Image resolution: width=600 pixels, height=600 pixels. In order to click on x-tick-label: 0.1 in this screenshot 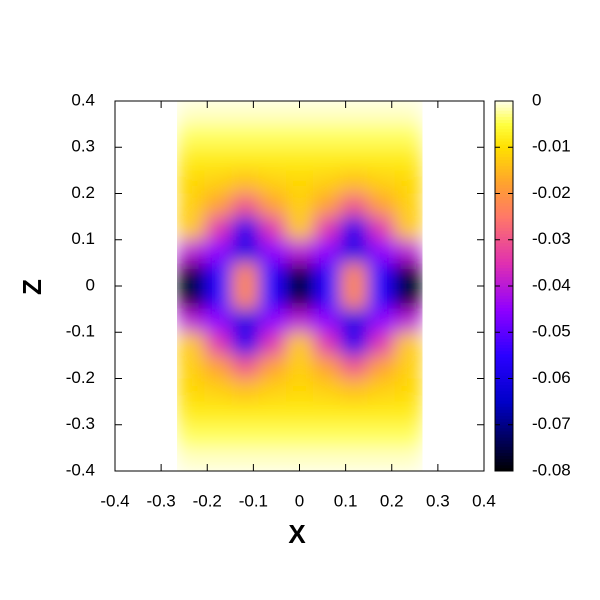, I will do `click(346, 500)`.